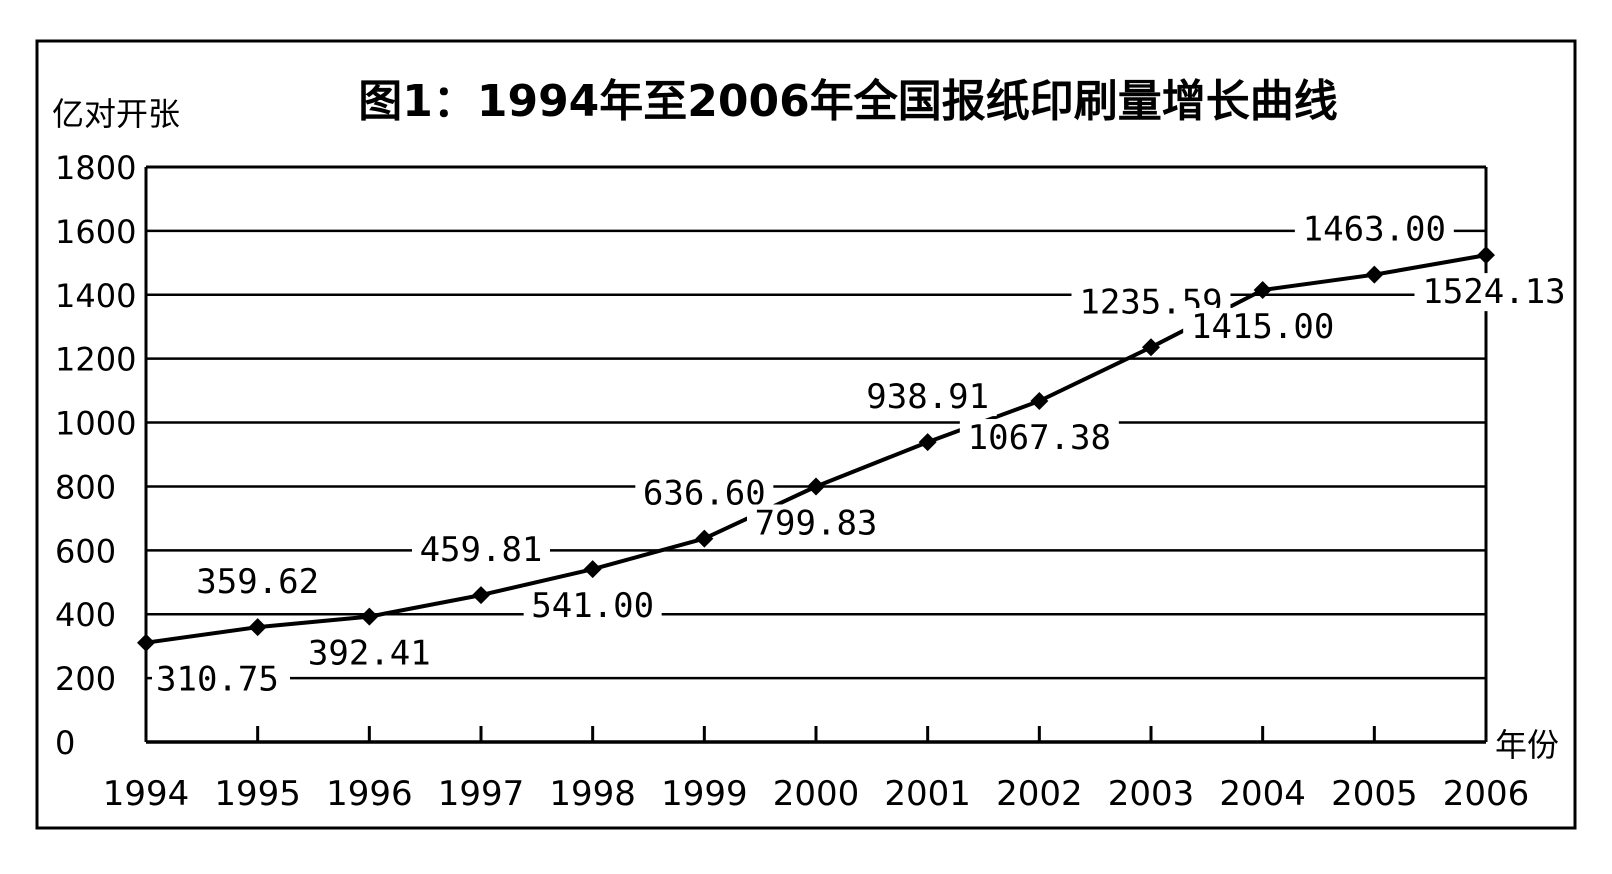 Image resolution: width=1612 pixels, height=874 pixels. I want to click on data-point-2000, so click(816, 486).